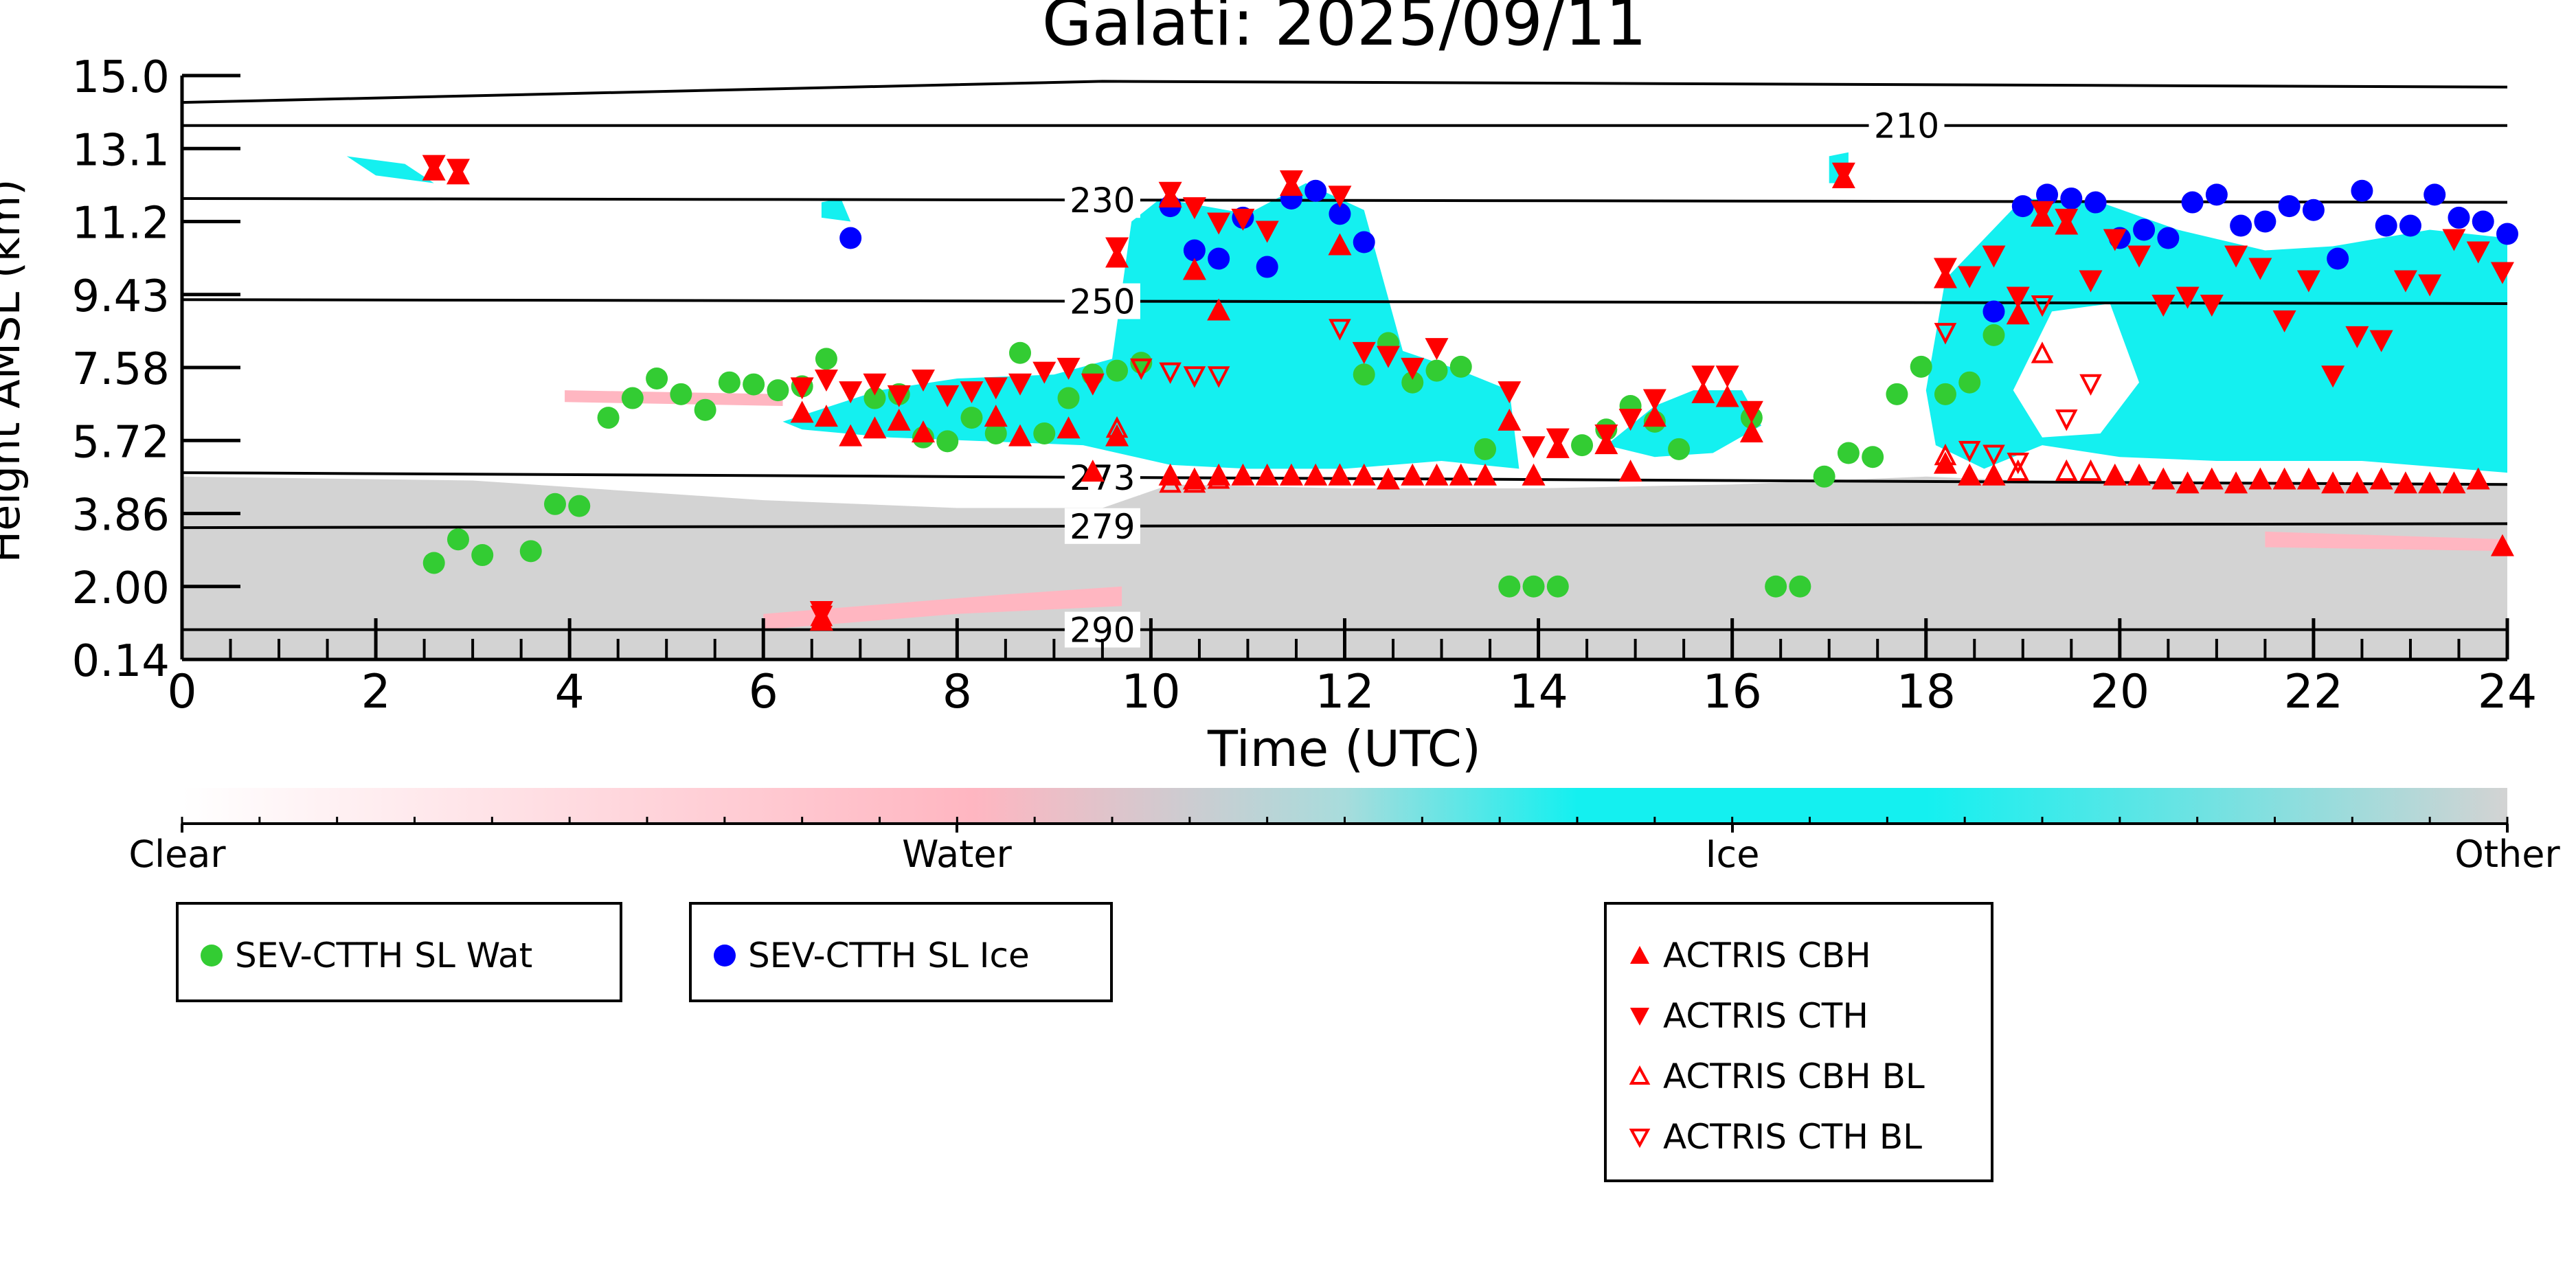  I want to click on x-tick-label: 20, so click(2120, 692).